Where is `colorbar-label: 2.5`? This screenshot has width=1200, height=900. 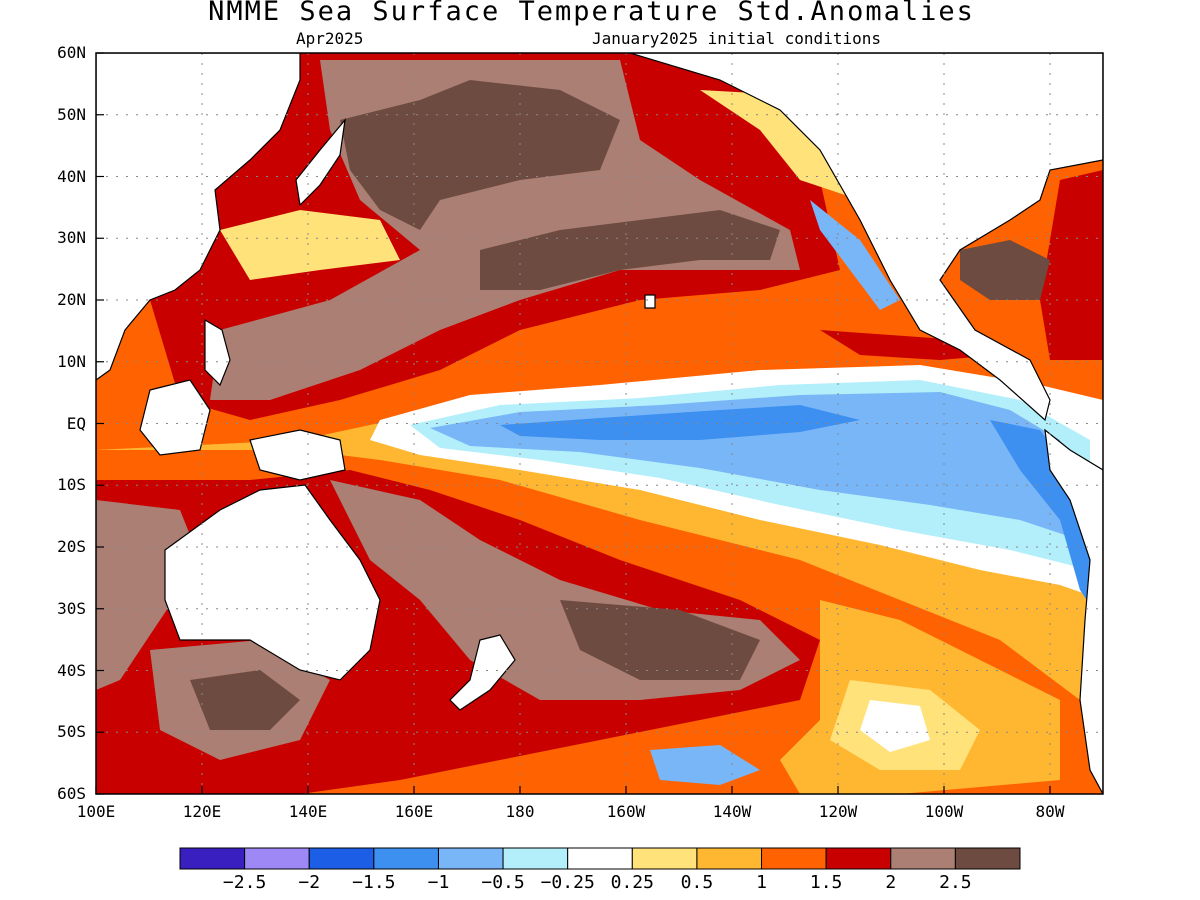 colorbar-label: 2.5 is located at coordinates (955, 882).